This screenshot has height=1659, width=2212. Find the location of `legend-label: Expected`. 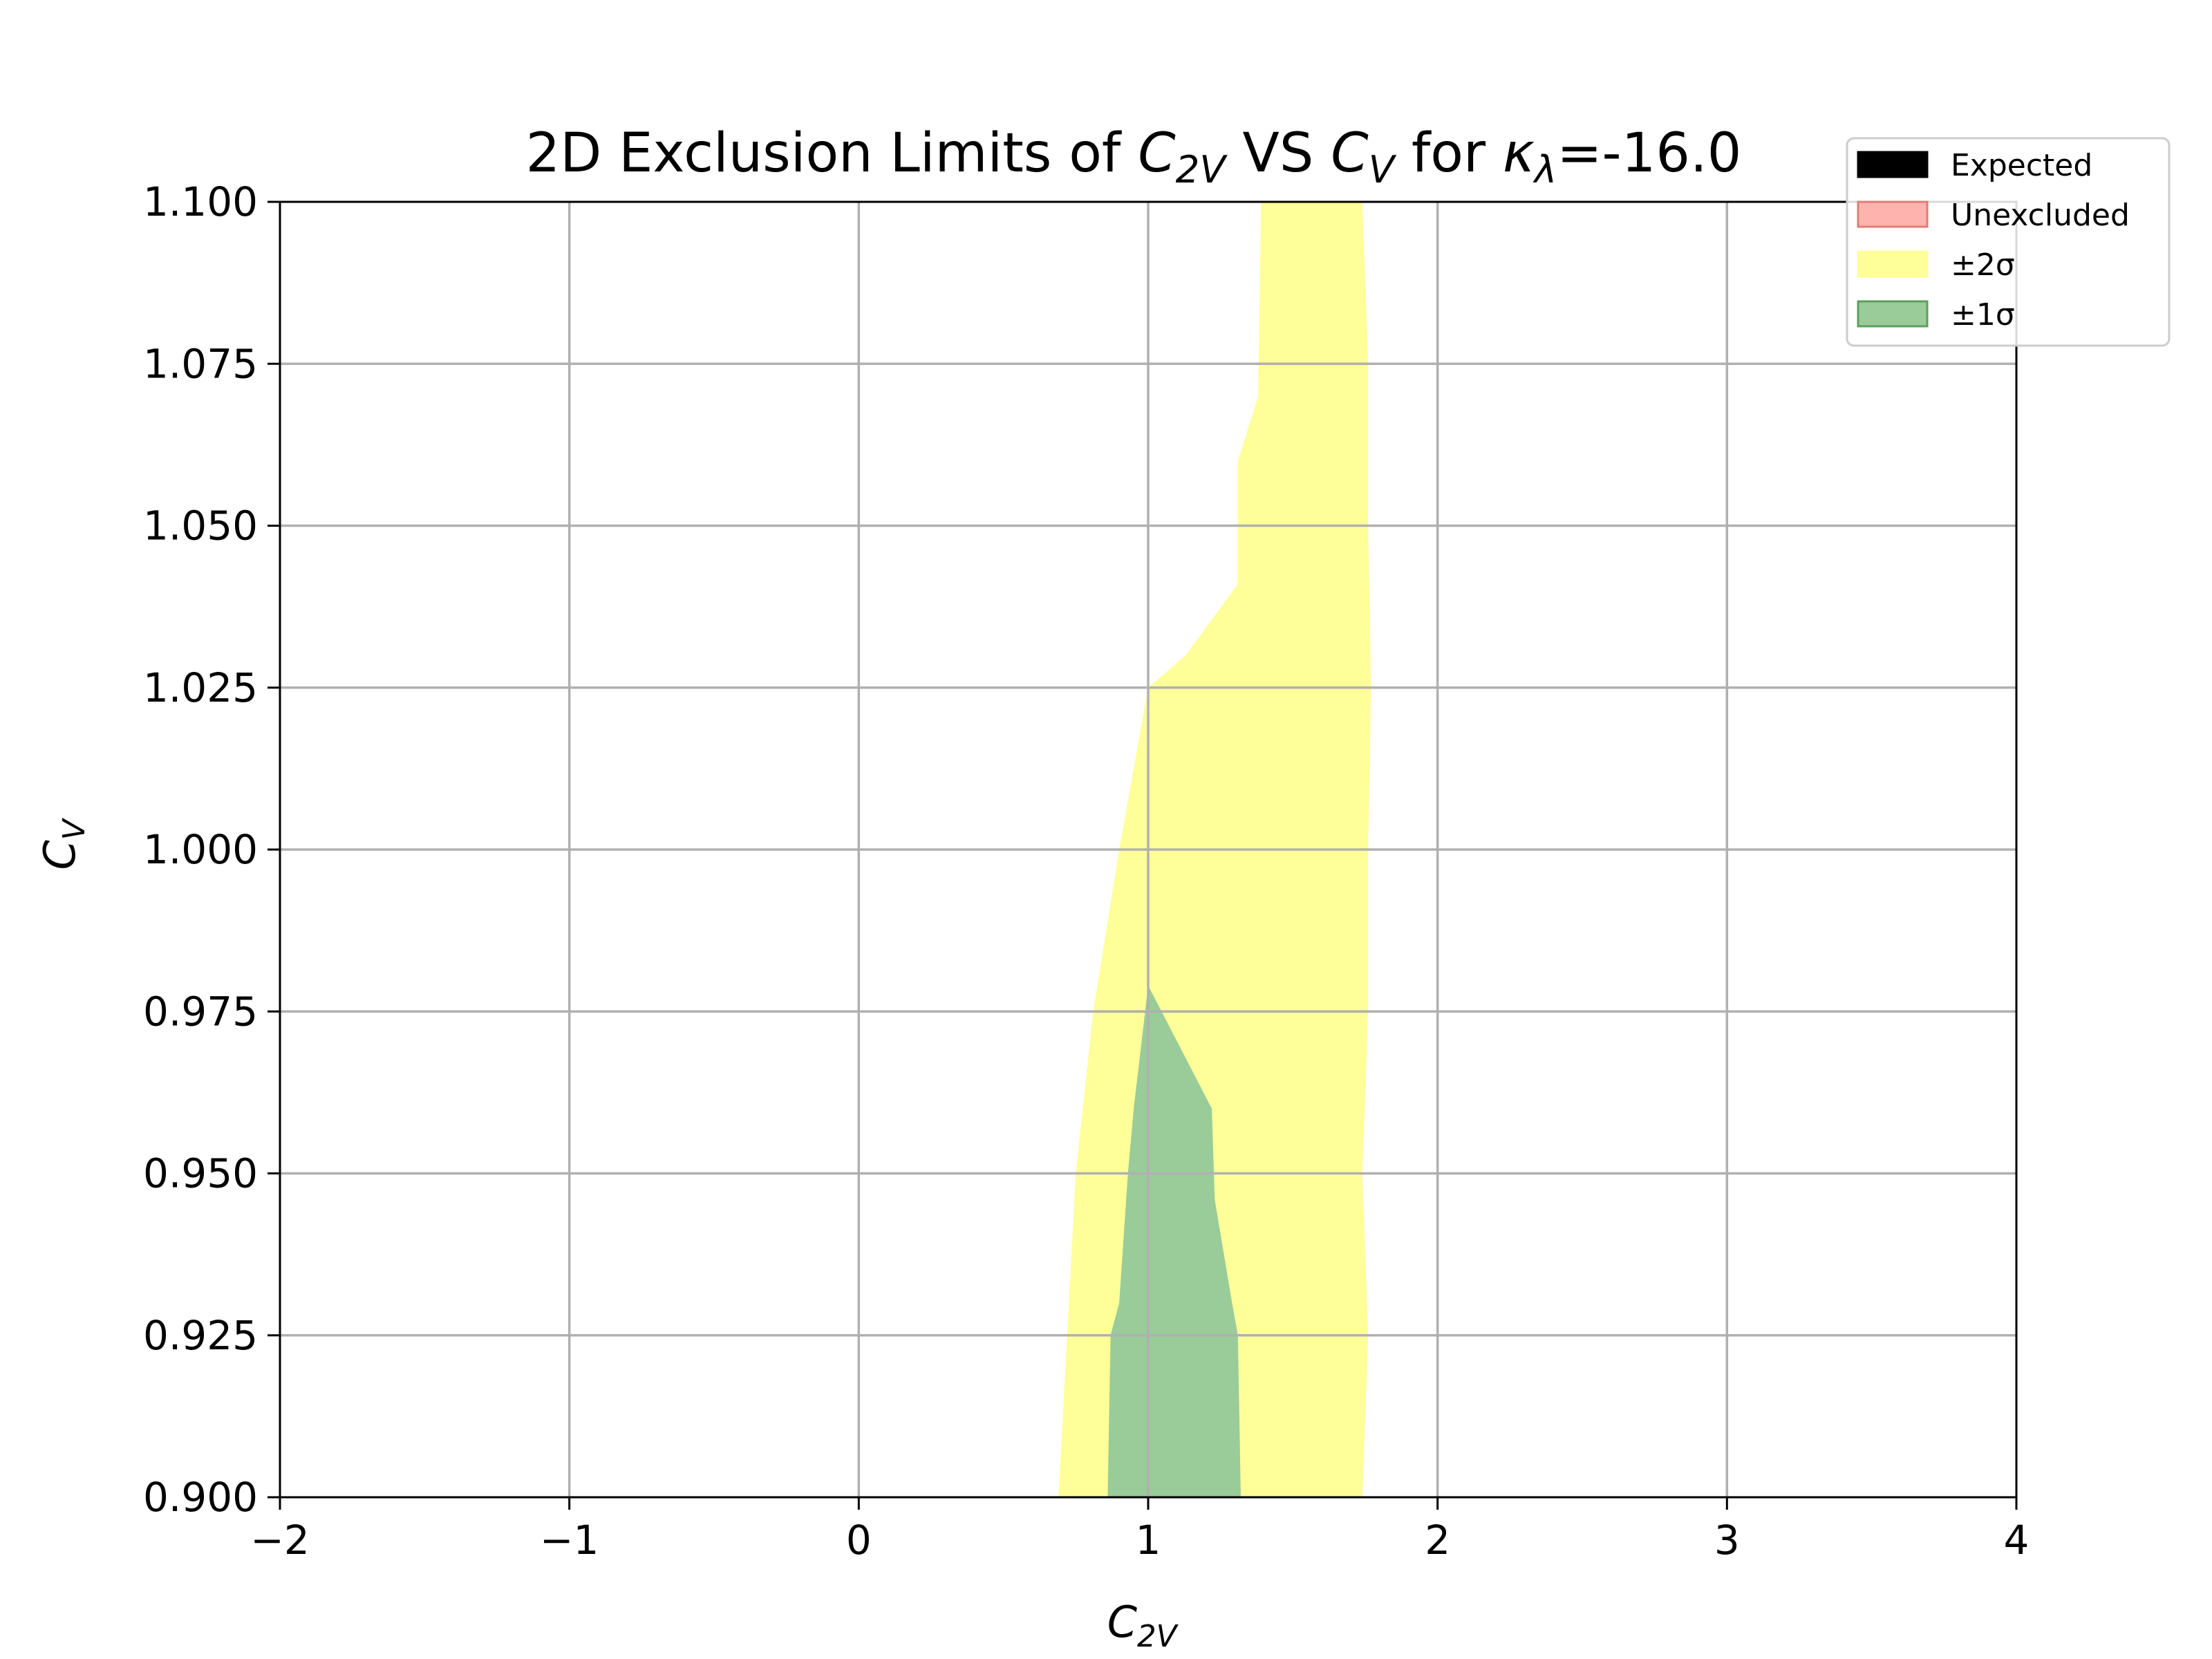

legend-label: Expected is located at coordinates (2022, 165).